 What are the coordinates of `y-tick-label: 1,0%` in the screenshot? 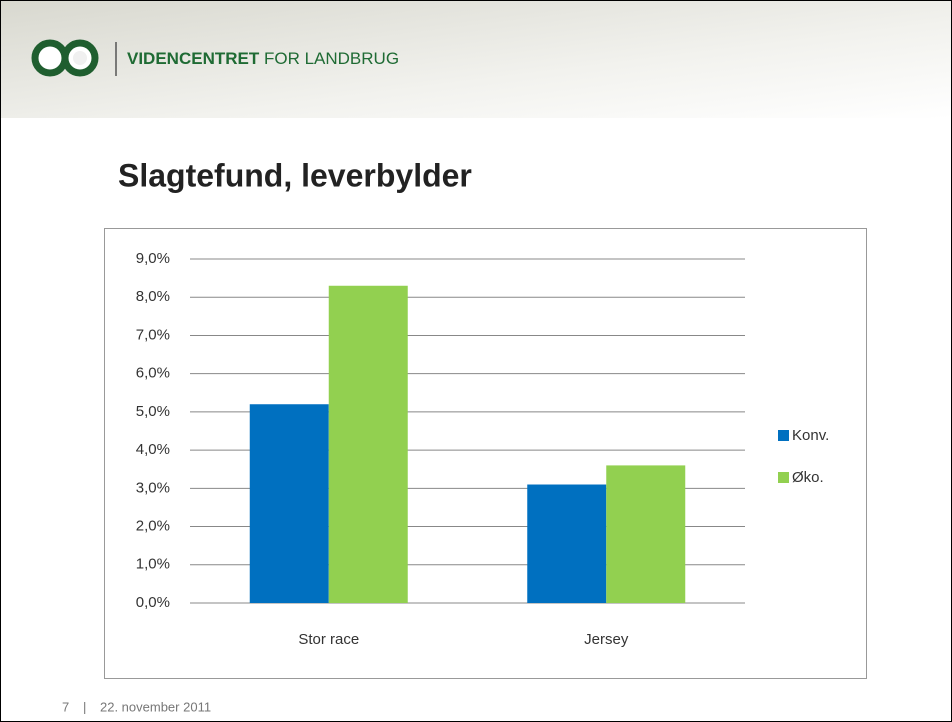 It's located at (153, 564).